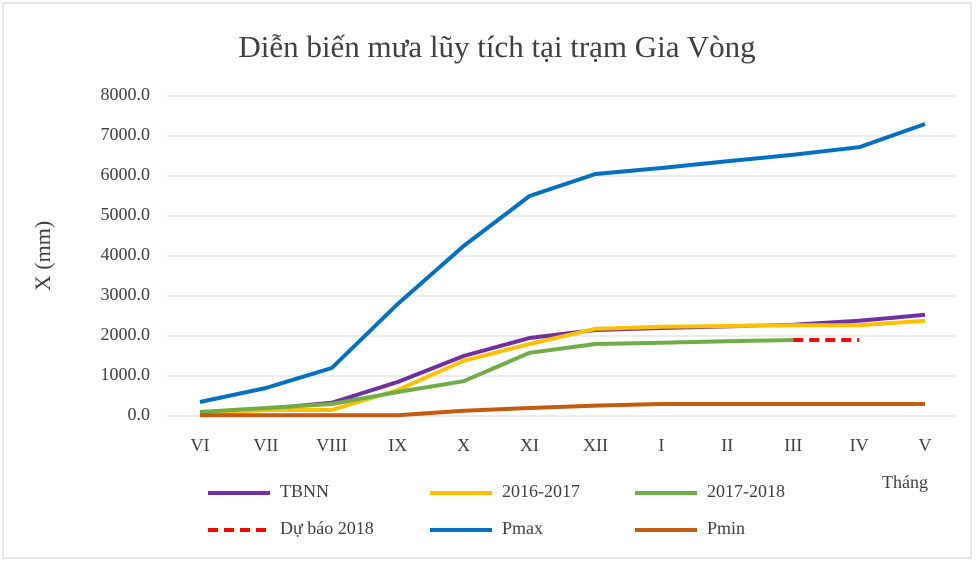 The width and height of the screenshot is (977, 563). I want to click on legend-label: TBNN, so click(304, 491).